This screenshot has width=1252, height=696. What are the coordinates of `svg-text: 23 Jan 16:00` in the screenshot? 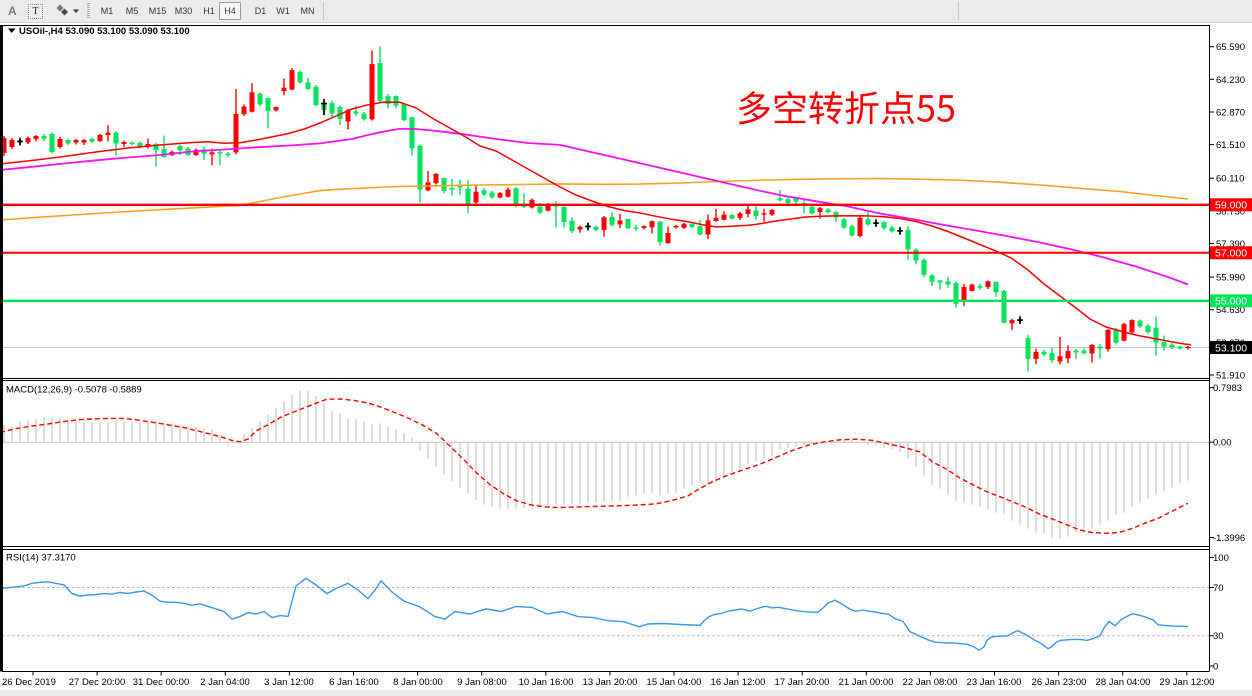 It's located at (994, 682).